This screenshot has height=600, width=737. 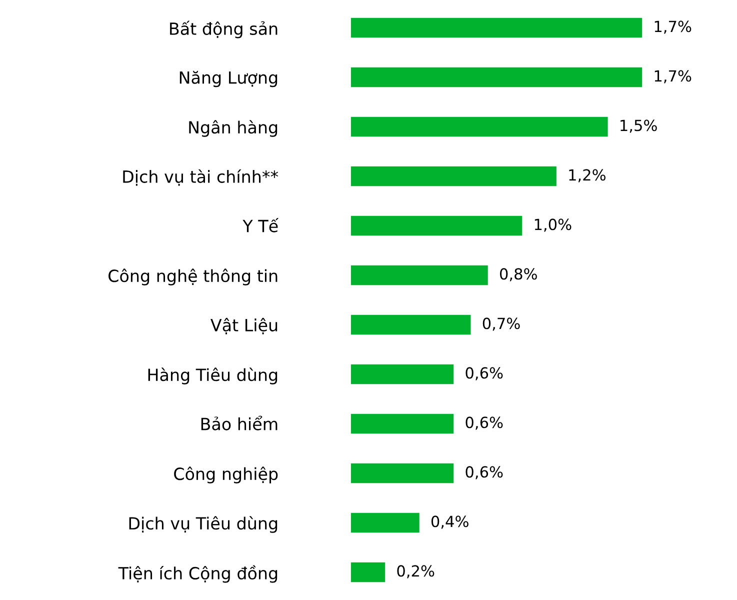 What do you see at coordinates (233, 128) in the screenshot?
I see `y-tick-label: Ngân hàng` at bounding box center [233, 128].